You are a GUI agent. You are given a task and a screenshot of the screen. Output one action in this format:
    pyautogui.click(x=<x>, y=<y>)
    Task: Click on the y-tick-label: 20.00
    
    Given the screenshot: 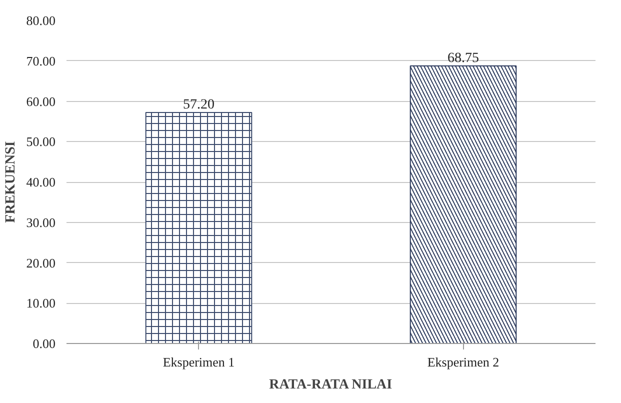 What is the action you would take?
    pyautogui.click(x=41, y=262)
    